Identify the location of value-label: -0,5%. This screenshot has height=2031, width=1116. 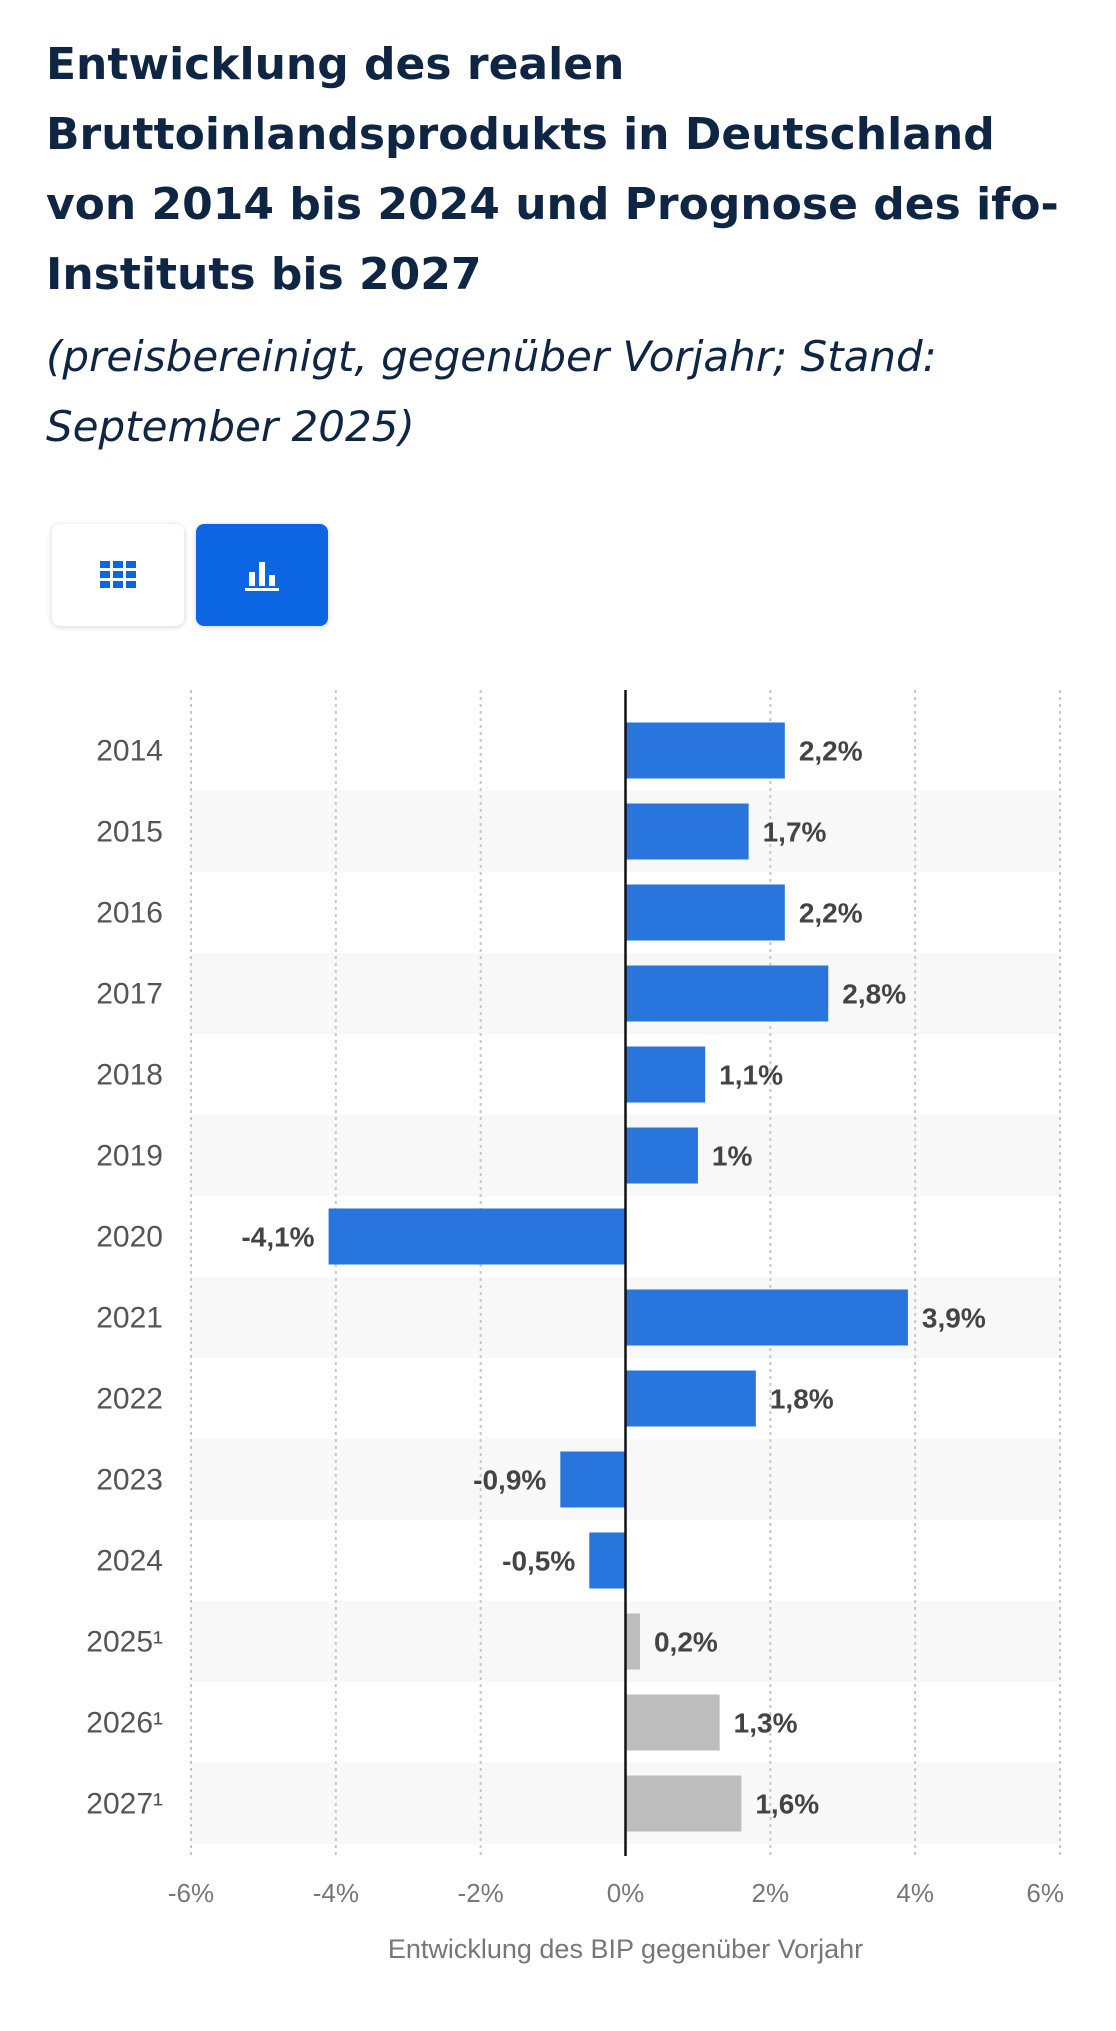
(538, 1561).